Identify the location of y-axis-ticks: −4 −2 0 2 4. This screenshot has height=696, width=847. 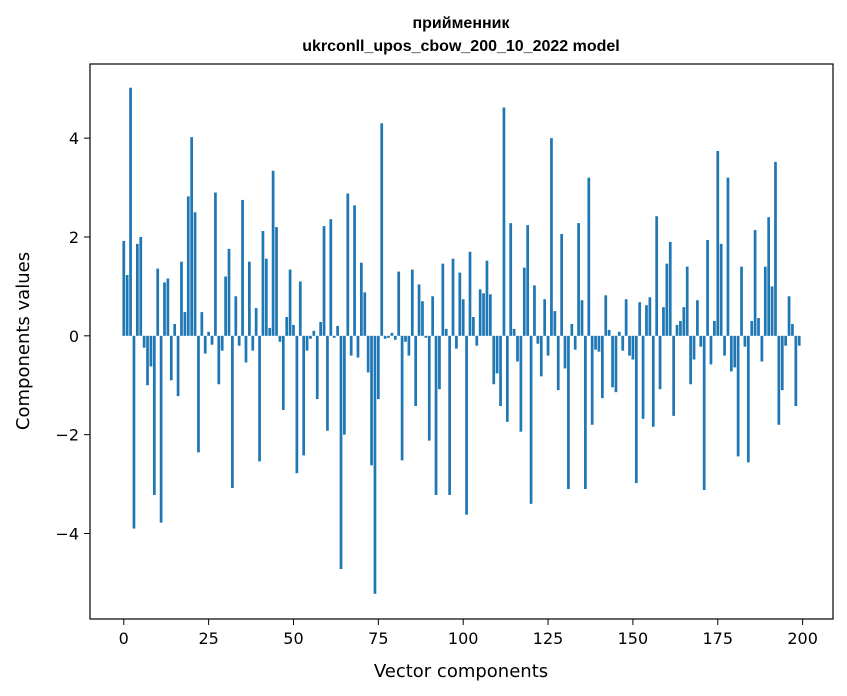
(72, 336).